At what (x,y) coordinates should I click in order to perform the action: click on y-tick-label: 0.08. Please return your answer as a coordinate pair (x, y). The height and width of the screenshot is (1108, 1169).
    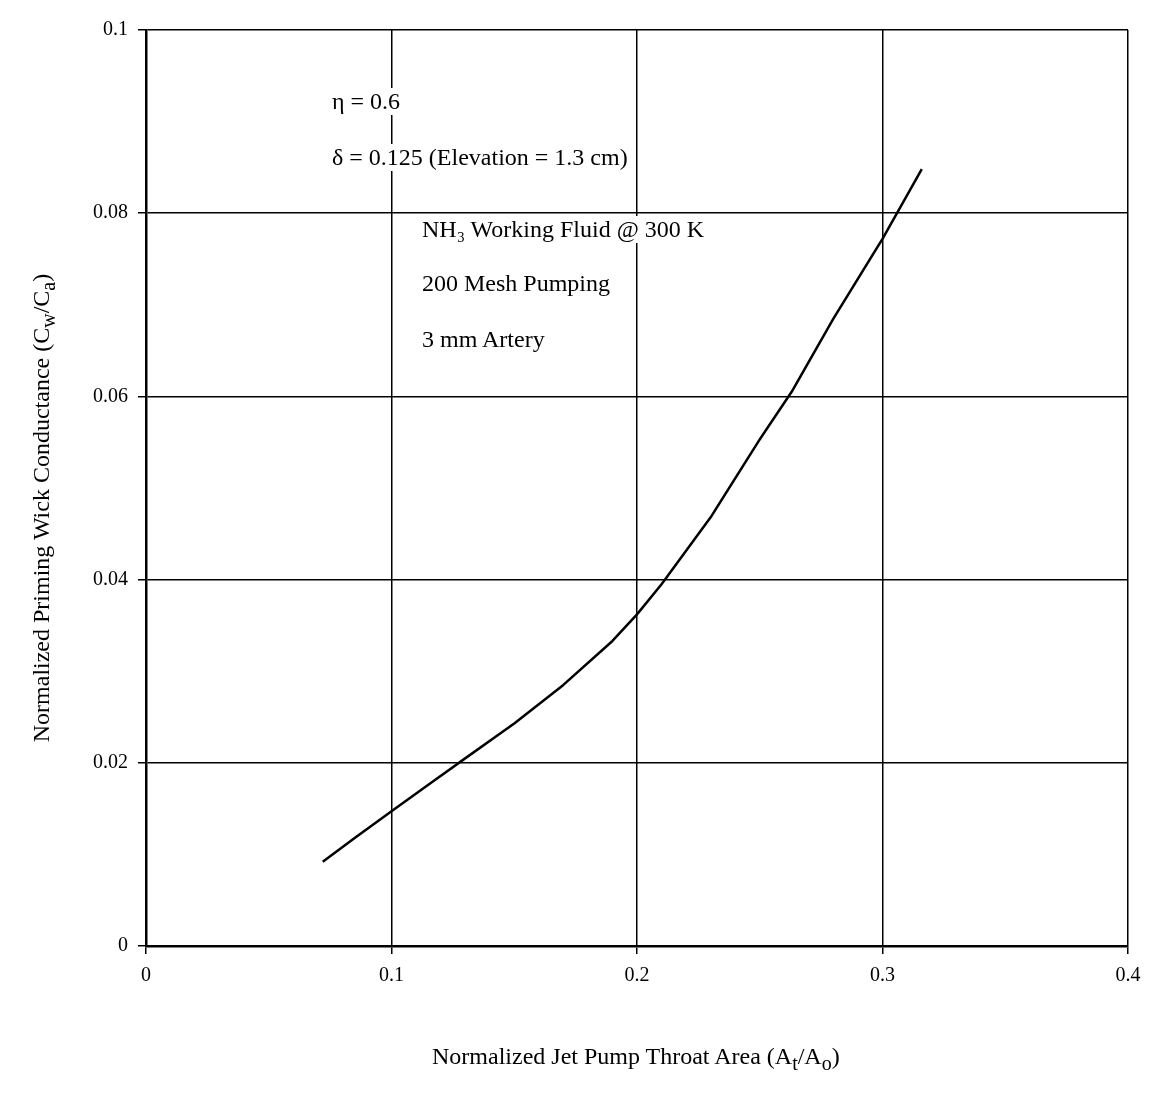
    Looking at the image, I should click on (110, 211).